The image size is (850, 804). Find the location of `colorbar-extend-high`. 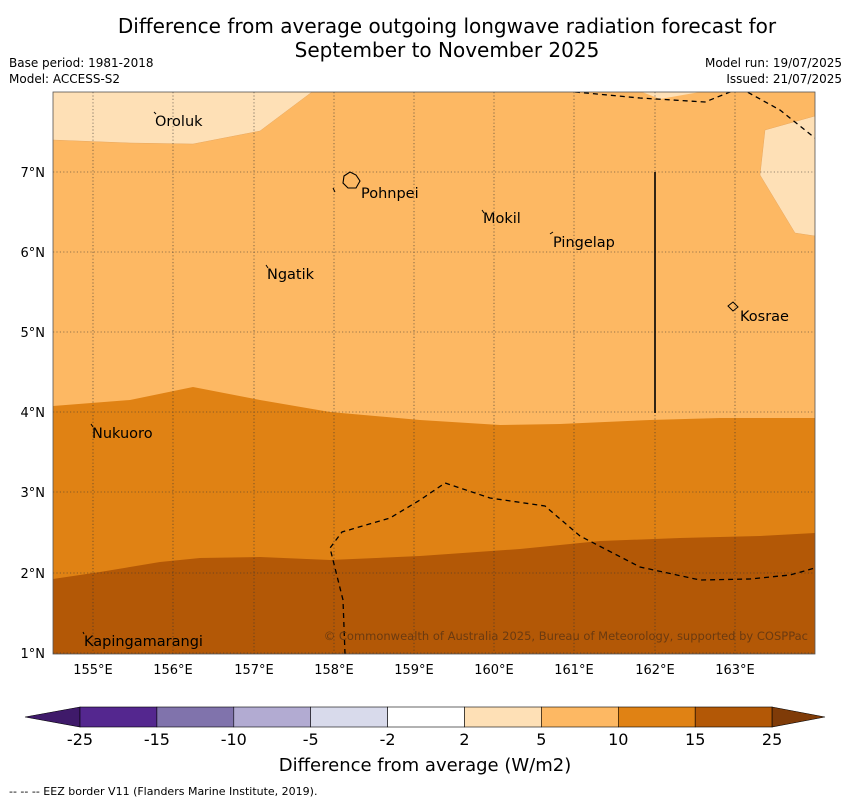

colorbar-extend-high is located at coordinates (798, 717).